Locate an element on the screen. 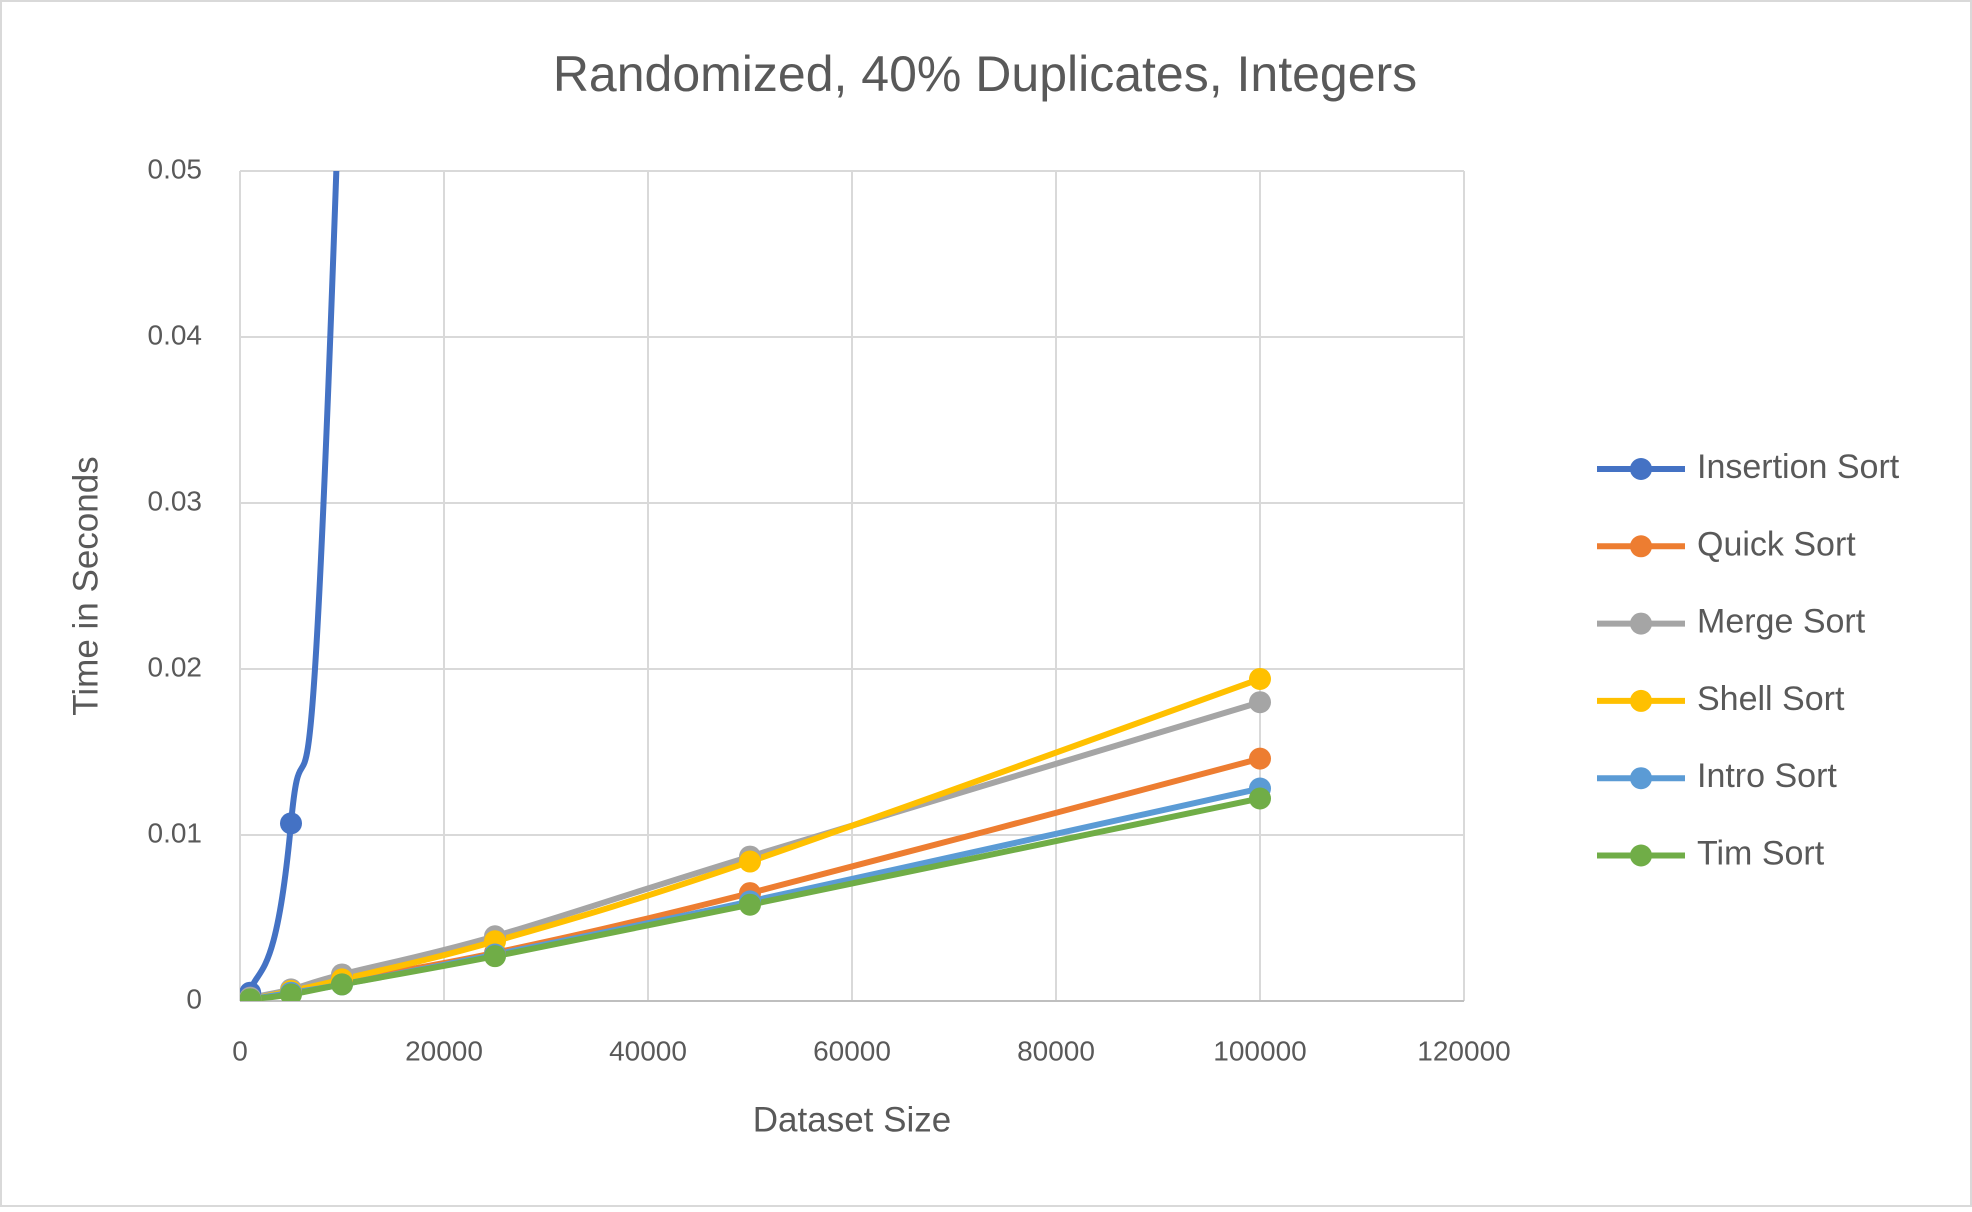  x-tick-label: 20000 is located at coordinates (444, 1050).